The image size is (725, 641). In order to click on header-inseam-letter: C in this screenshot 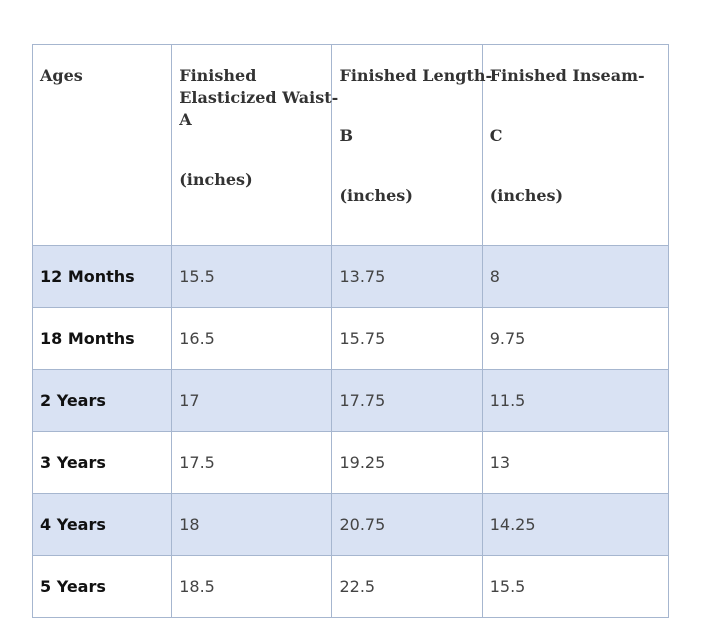, I will do `click(496, 135)`.